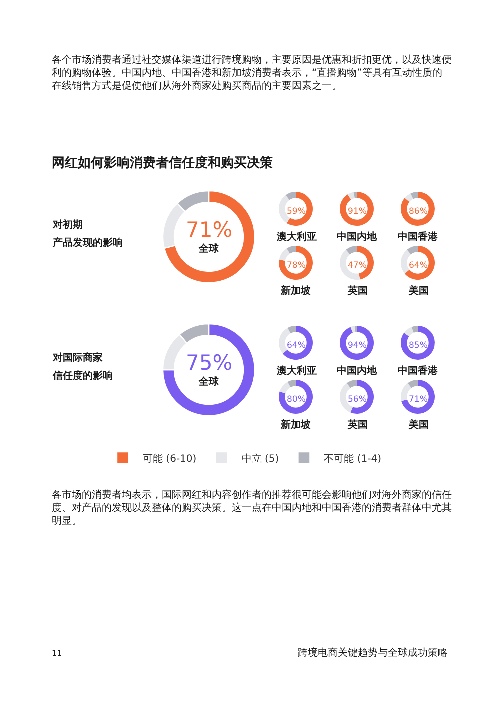  What do you see at coordinates (87, 243) in the screenshot?
I see `text: 产品发现的影响` at bounding box center [87, 243].